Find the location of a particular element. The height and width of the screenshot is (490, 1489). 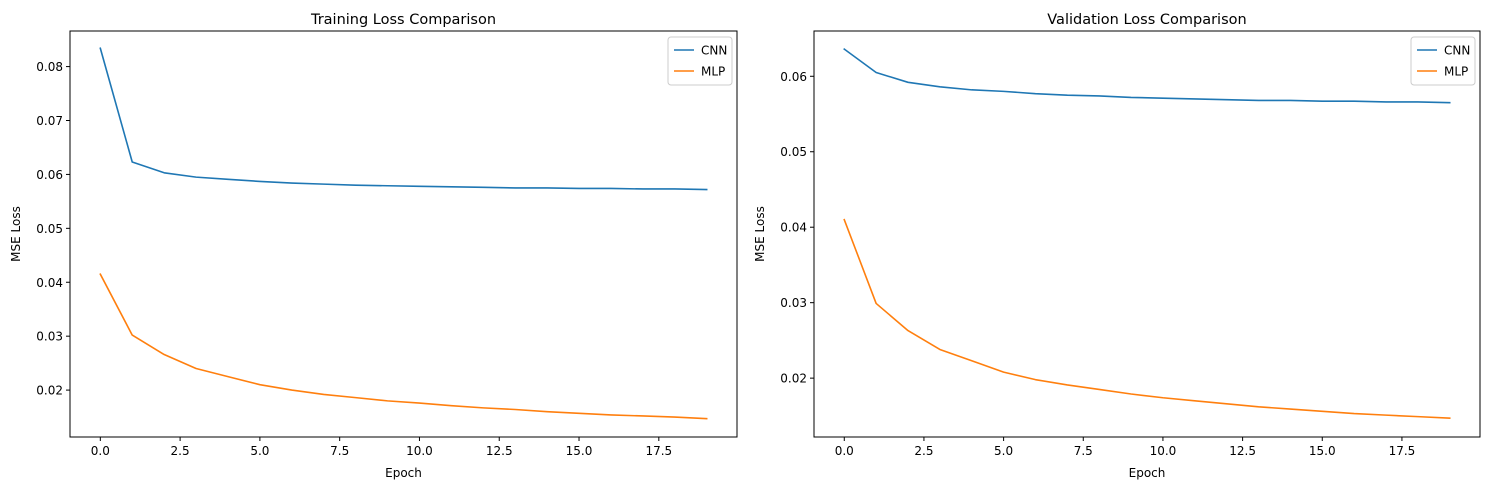

series-line-mlp is located at coordinates (403, 346).